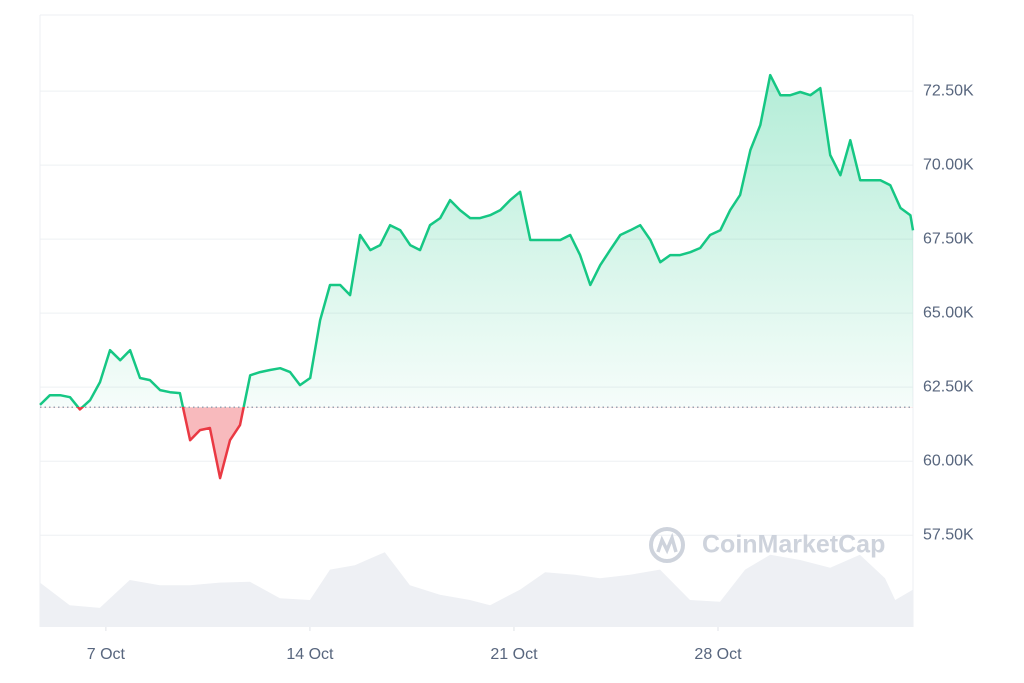 The width and height of the screenshot is (1024, 683). What do you see at coordinates (793, 545) in the screenshot?
I see `watermark-text: CoinMarketCap` at bounding box center [793, 545].